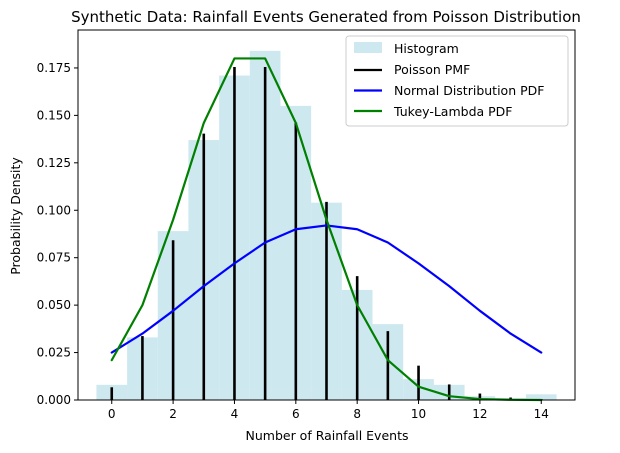  I want to click on x-tick-label: 0, so click(112, 414).